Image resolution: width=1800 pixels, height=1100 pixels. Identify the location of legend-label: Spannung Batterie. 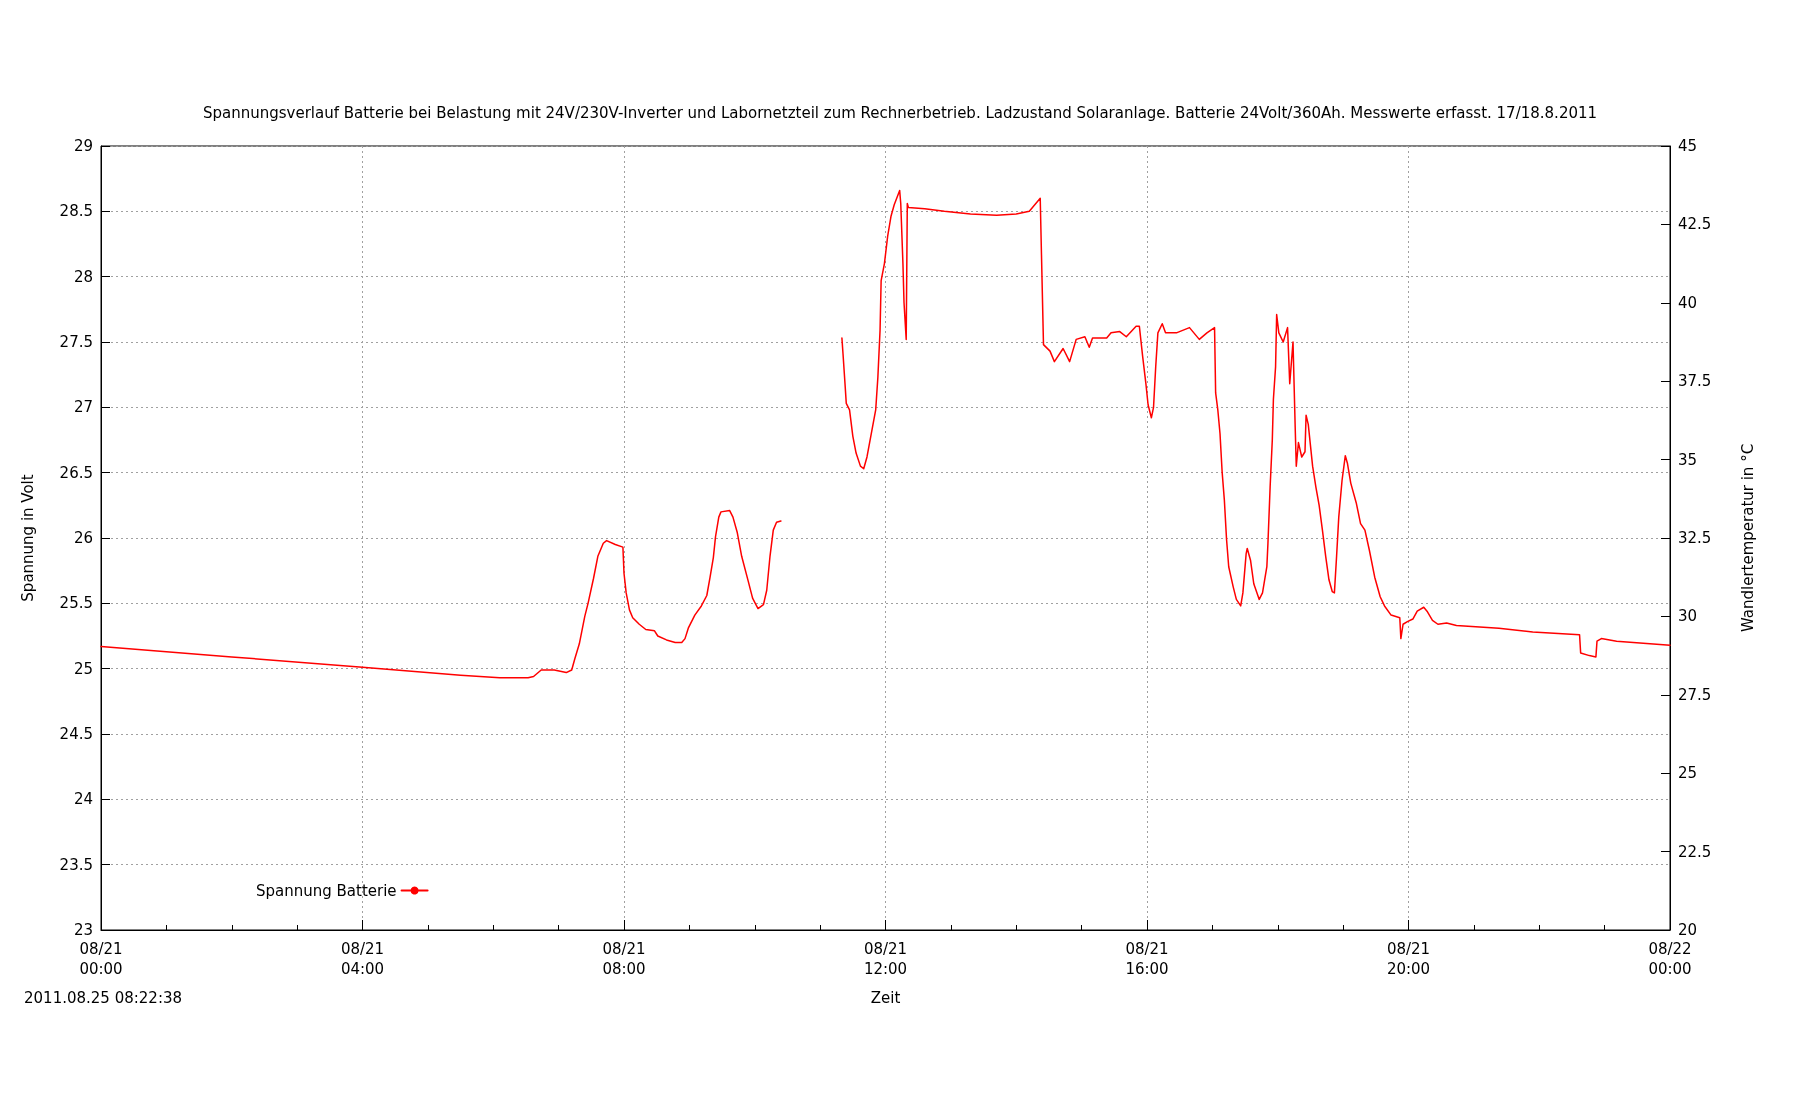
(326, 890).